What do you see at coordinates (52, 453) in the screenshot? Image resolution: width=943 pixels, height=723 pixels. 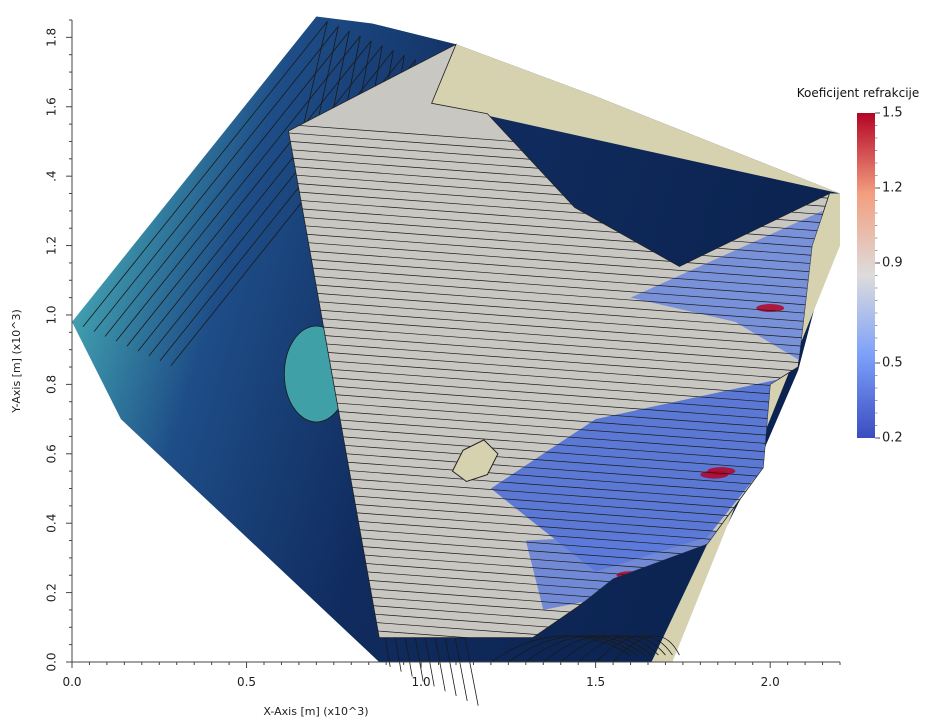 I see `y-tick-label: 0.6` at bounding box center [52, 453].